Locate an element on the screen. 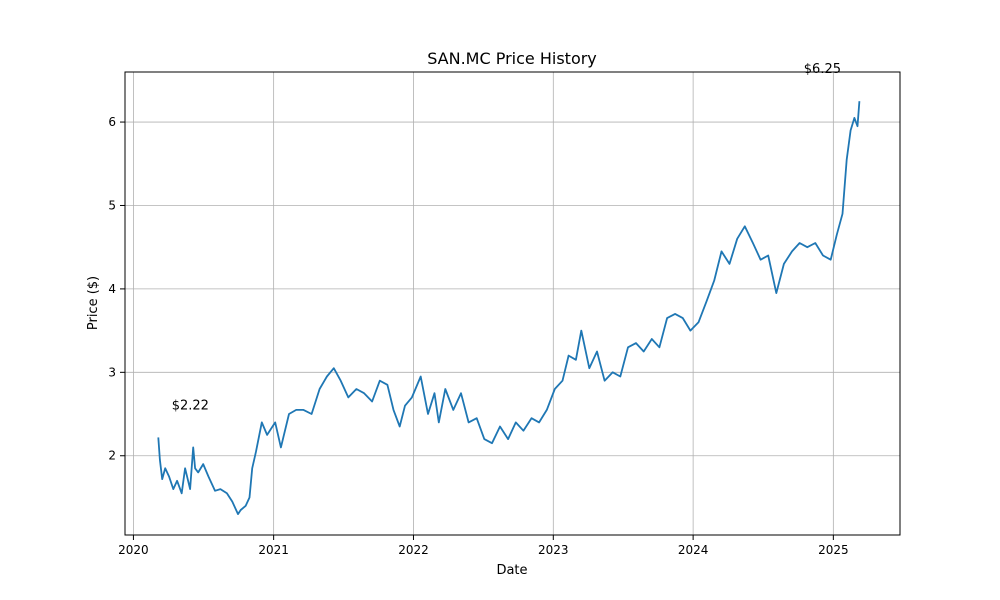  x-tick-label: 2022 is located at coordinates (413, 550).